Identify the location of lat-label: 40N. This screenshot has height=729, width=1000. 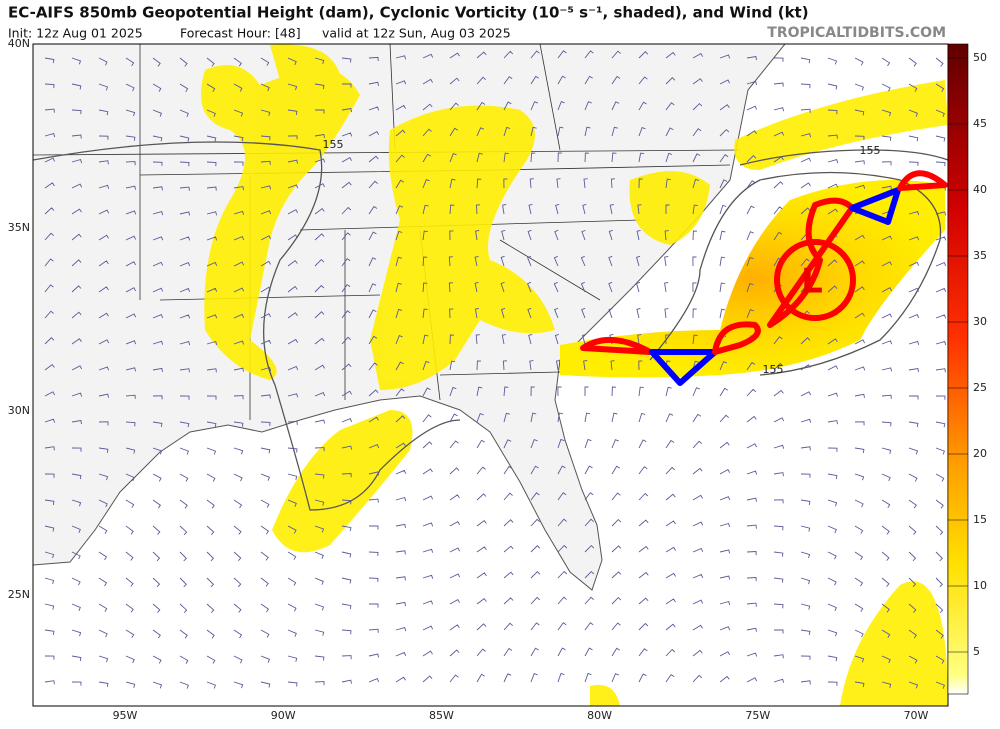
(19, 43).